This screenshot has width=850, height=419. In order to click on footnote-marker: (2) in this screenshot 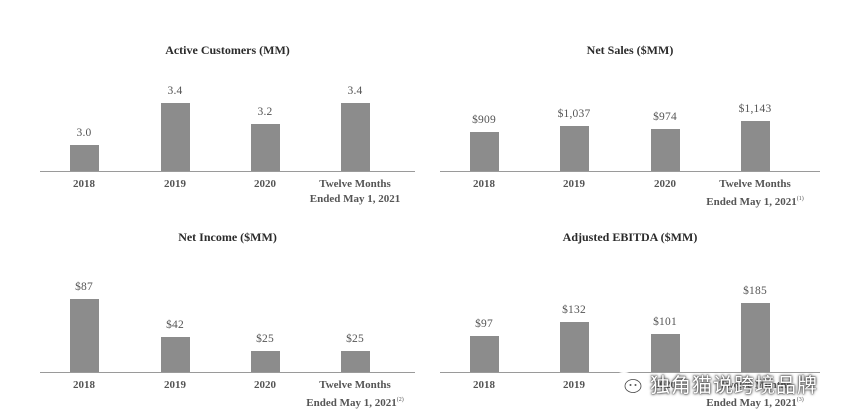, I will do `click(400, 400)`.